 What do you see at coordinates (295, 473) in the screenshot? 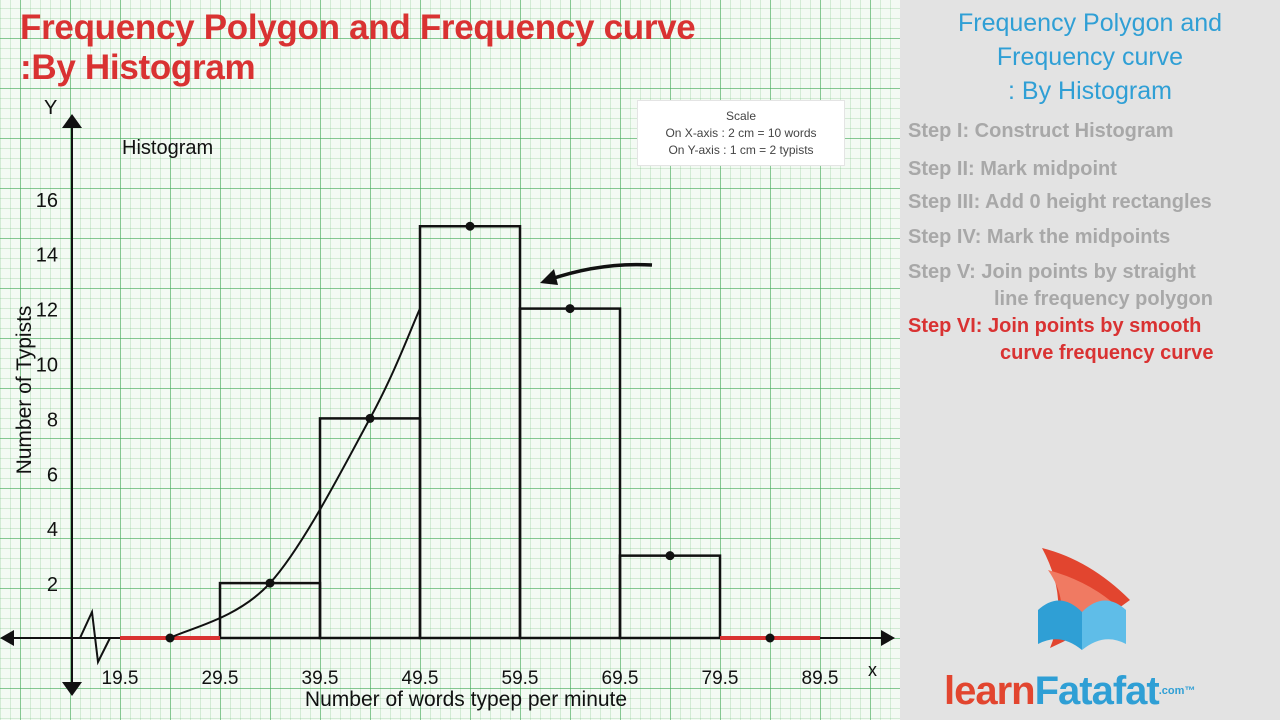
I see `frequency-curve` at bounding box center [295, 473].